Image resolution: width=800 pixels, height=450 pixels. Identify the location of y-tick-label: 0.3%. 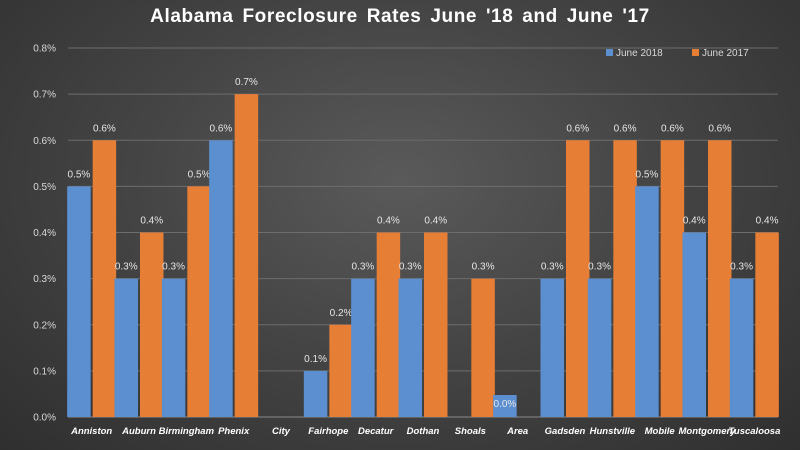
(44, 279).